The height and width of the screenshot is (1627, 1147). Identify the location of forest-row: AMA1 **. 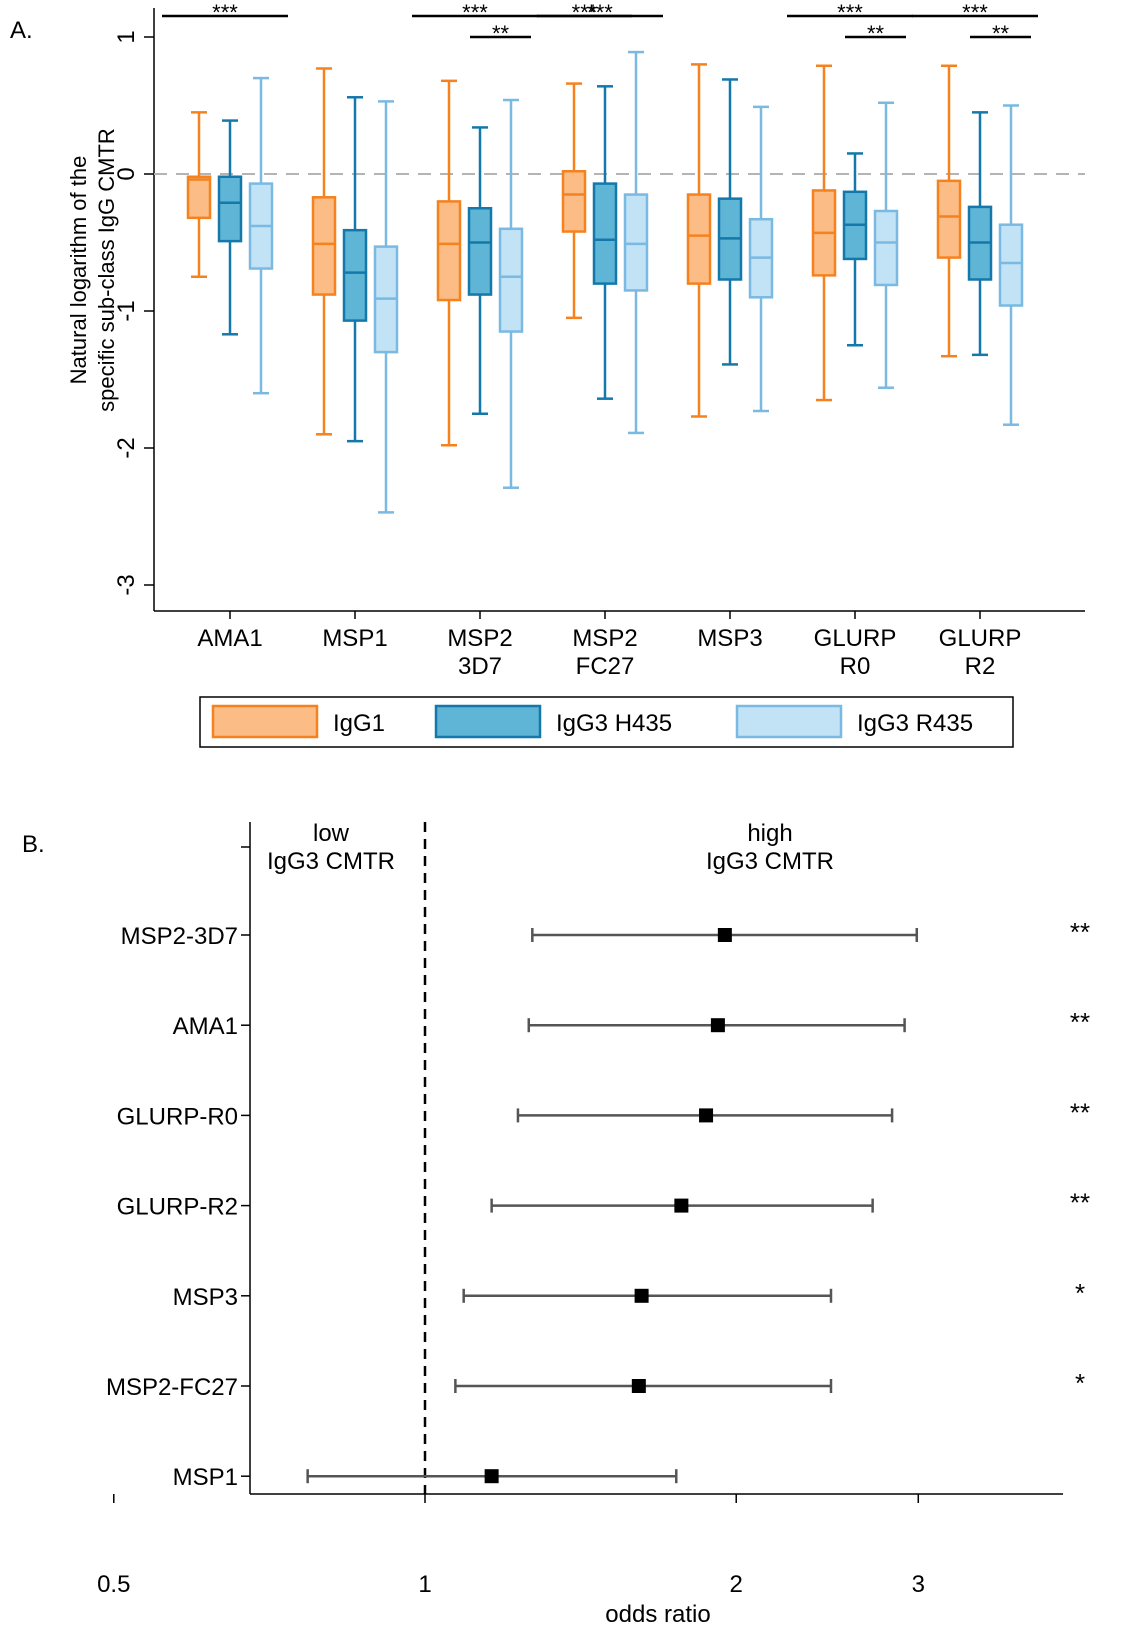
(631, 1023).